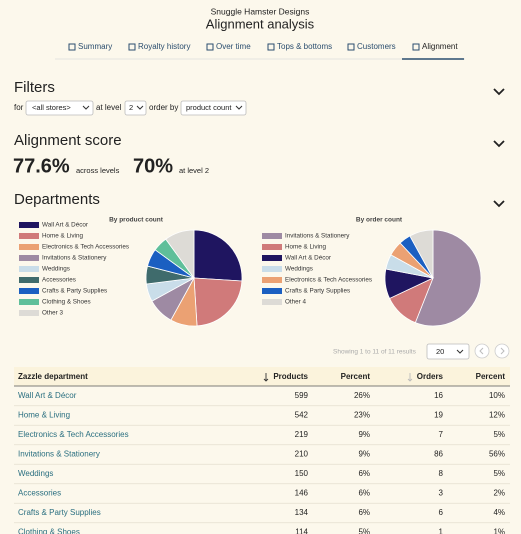 Image resolution: width=521 pixels, height=534 pixels. What do you see at coordinates (438, 395) in the screenshot?
I see `table-cell: 16` at bounding box center [438, 395].